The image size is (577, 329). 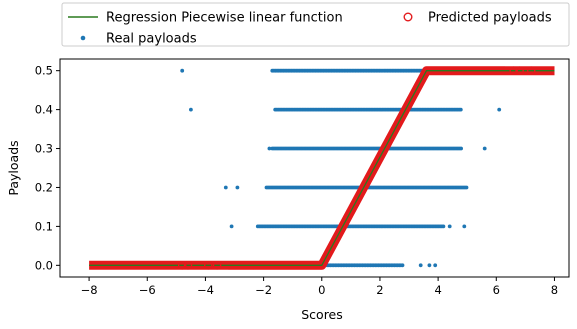 I want to click on legend-label-regression: Regression Piecewise linear function, so click(x=224, y=18).